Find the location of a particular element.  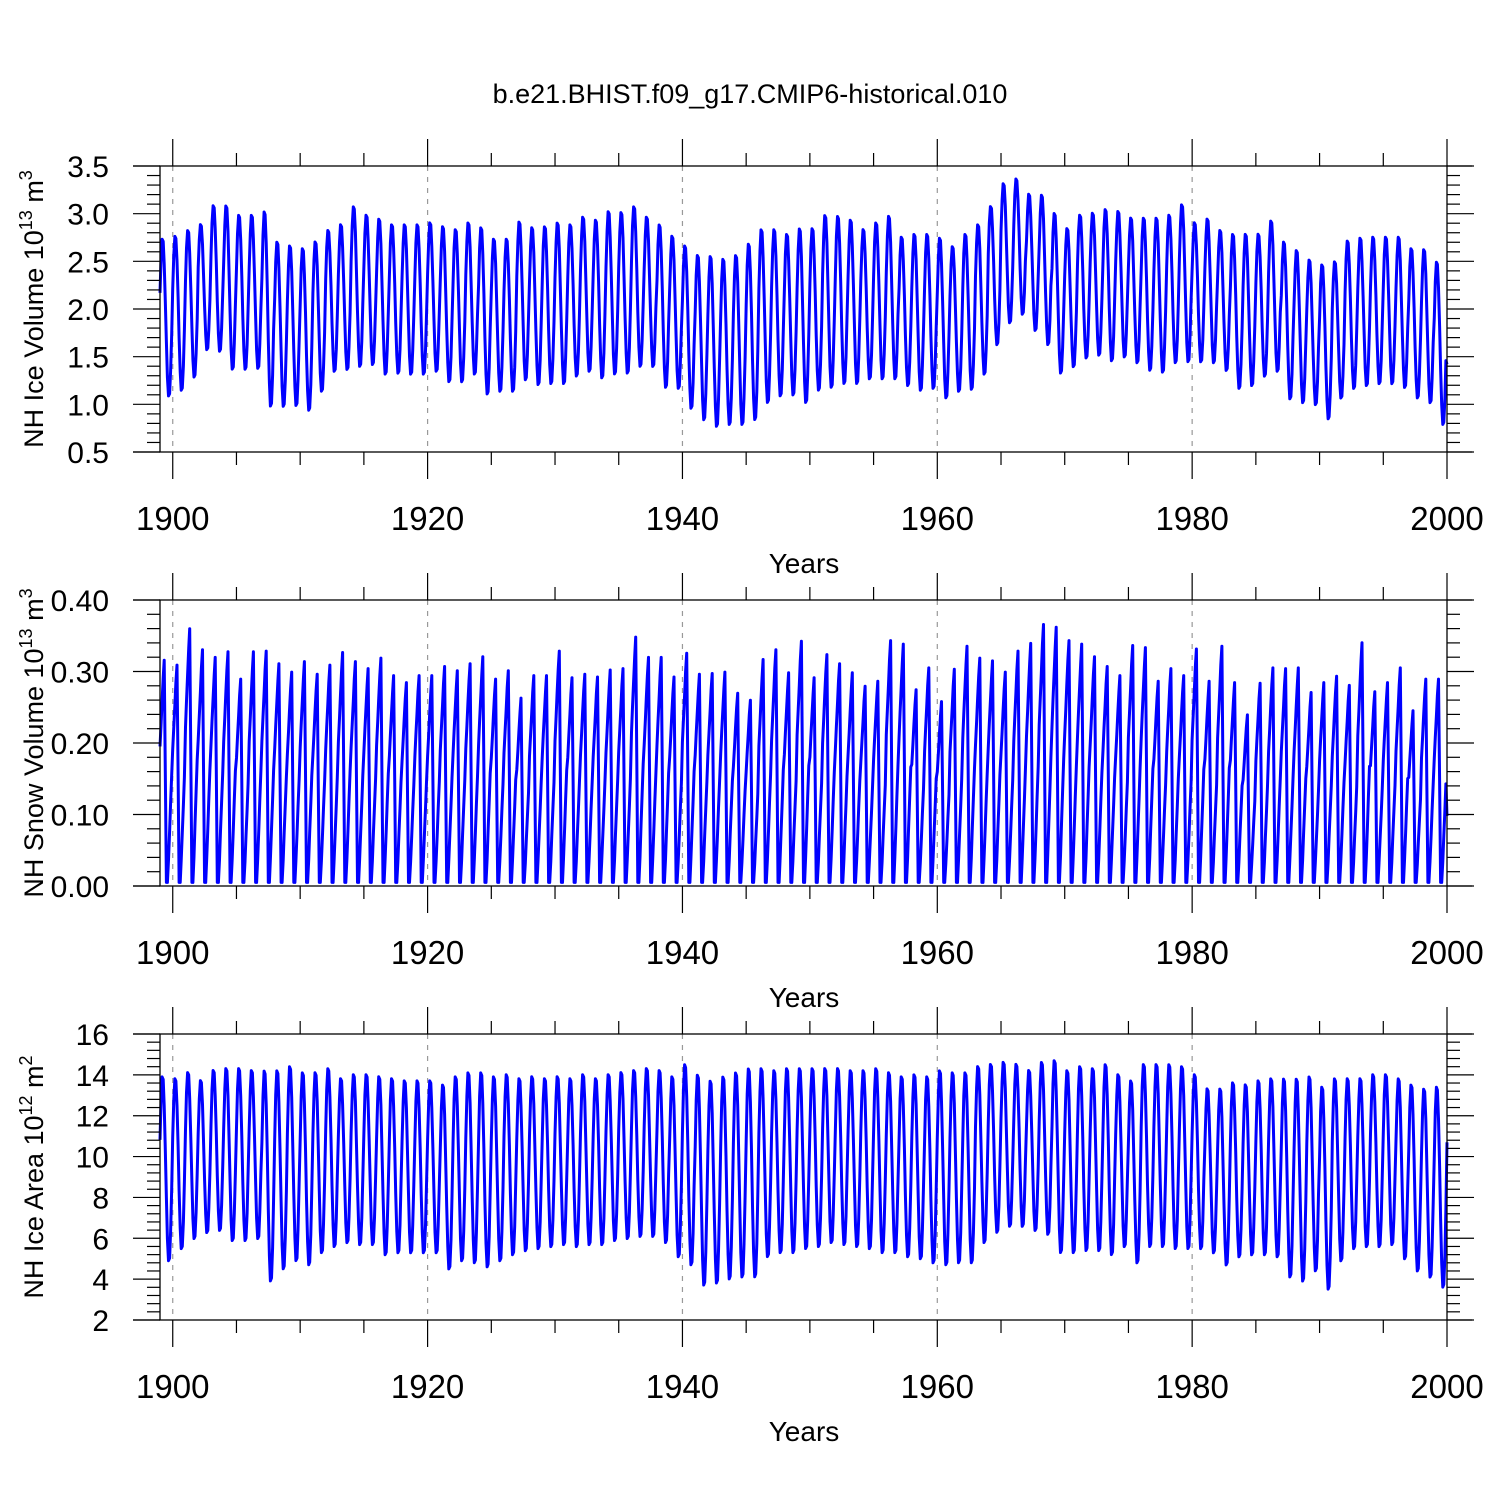

y-tick-label: 10 is located at coordinates (92, 1158).